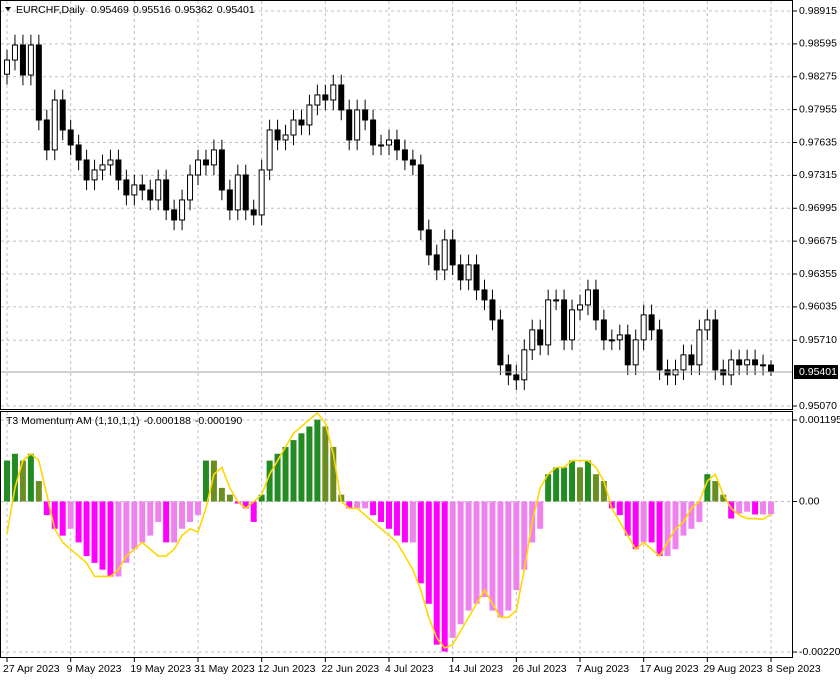 This screenshot has width=840, height=680. I want to click on x-tick-label: 27 Apr 2023, so click(31, 669).